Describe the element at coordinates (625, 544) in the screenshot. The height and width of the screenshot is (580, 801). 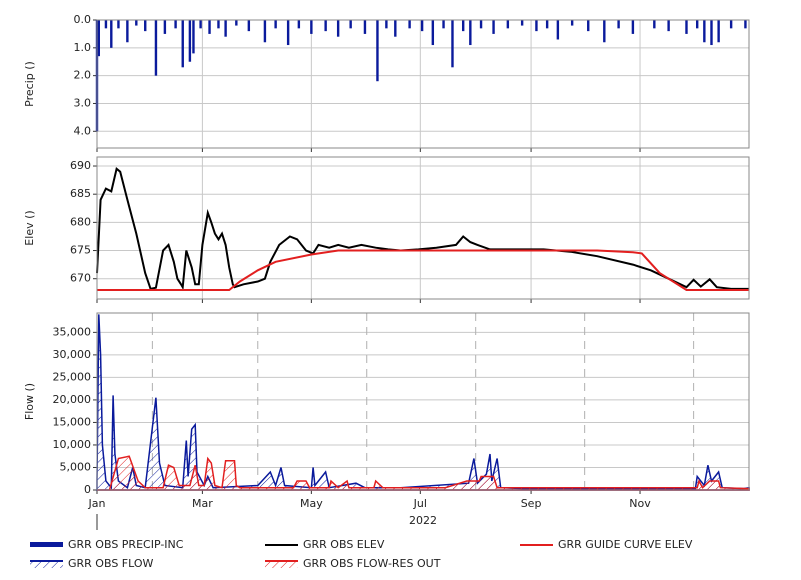
I see `legend-label: GRR GUIDE CURVE ELEV` at that location.